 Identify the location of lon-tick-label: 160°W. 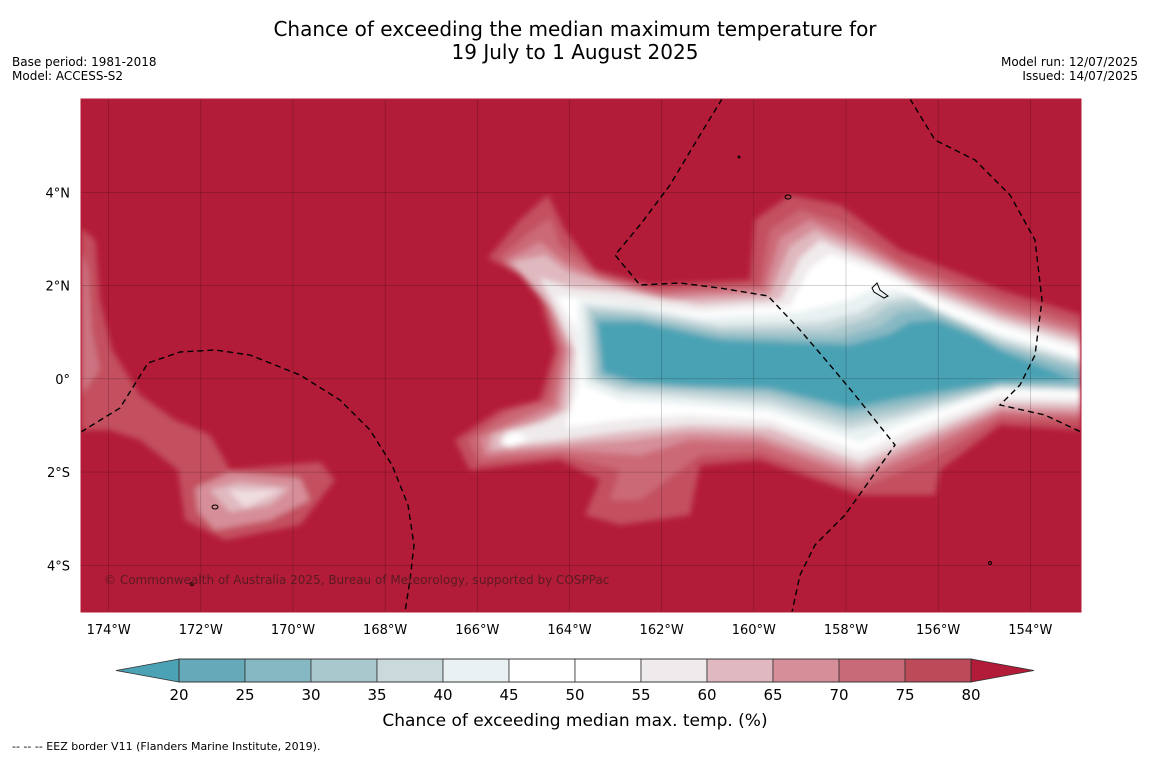
(754, 630).